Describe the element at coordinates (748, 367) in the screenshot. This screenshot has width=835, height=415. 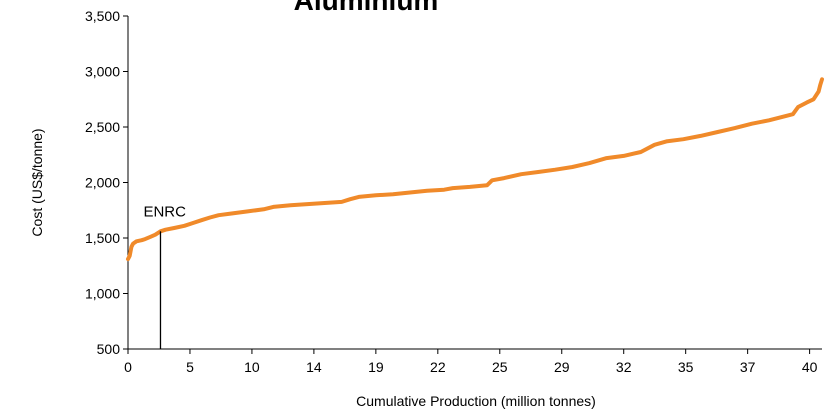
I see `x-tick-label: 37` at that location.